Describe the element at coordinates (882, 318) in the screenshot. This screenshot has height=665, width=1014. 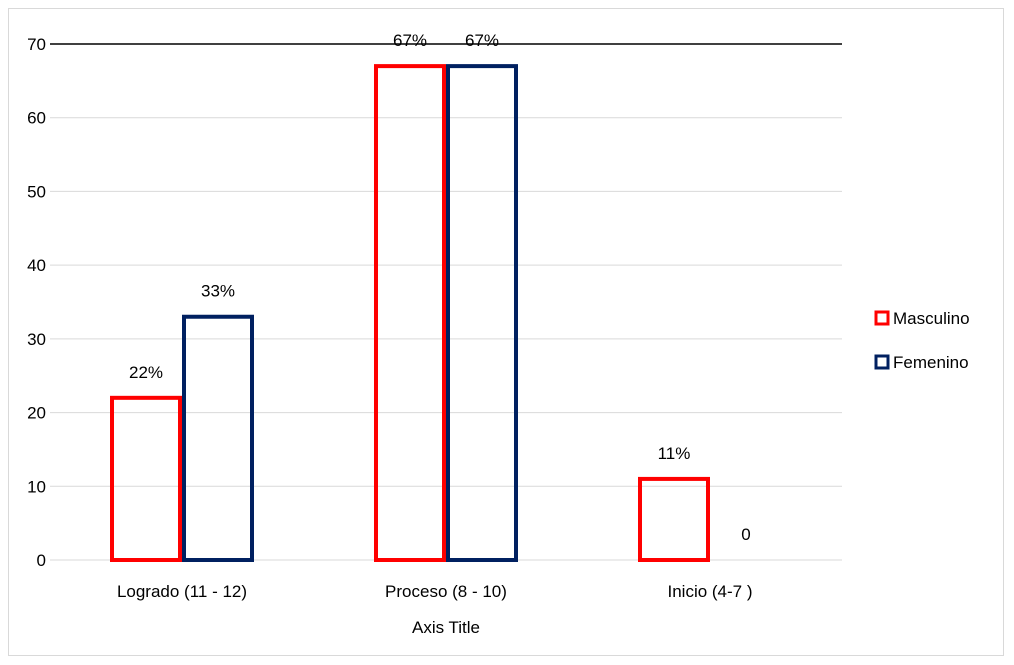
I see `legend-swatch-masculino` at that location.